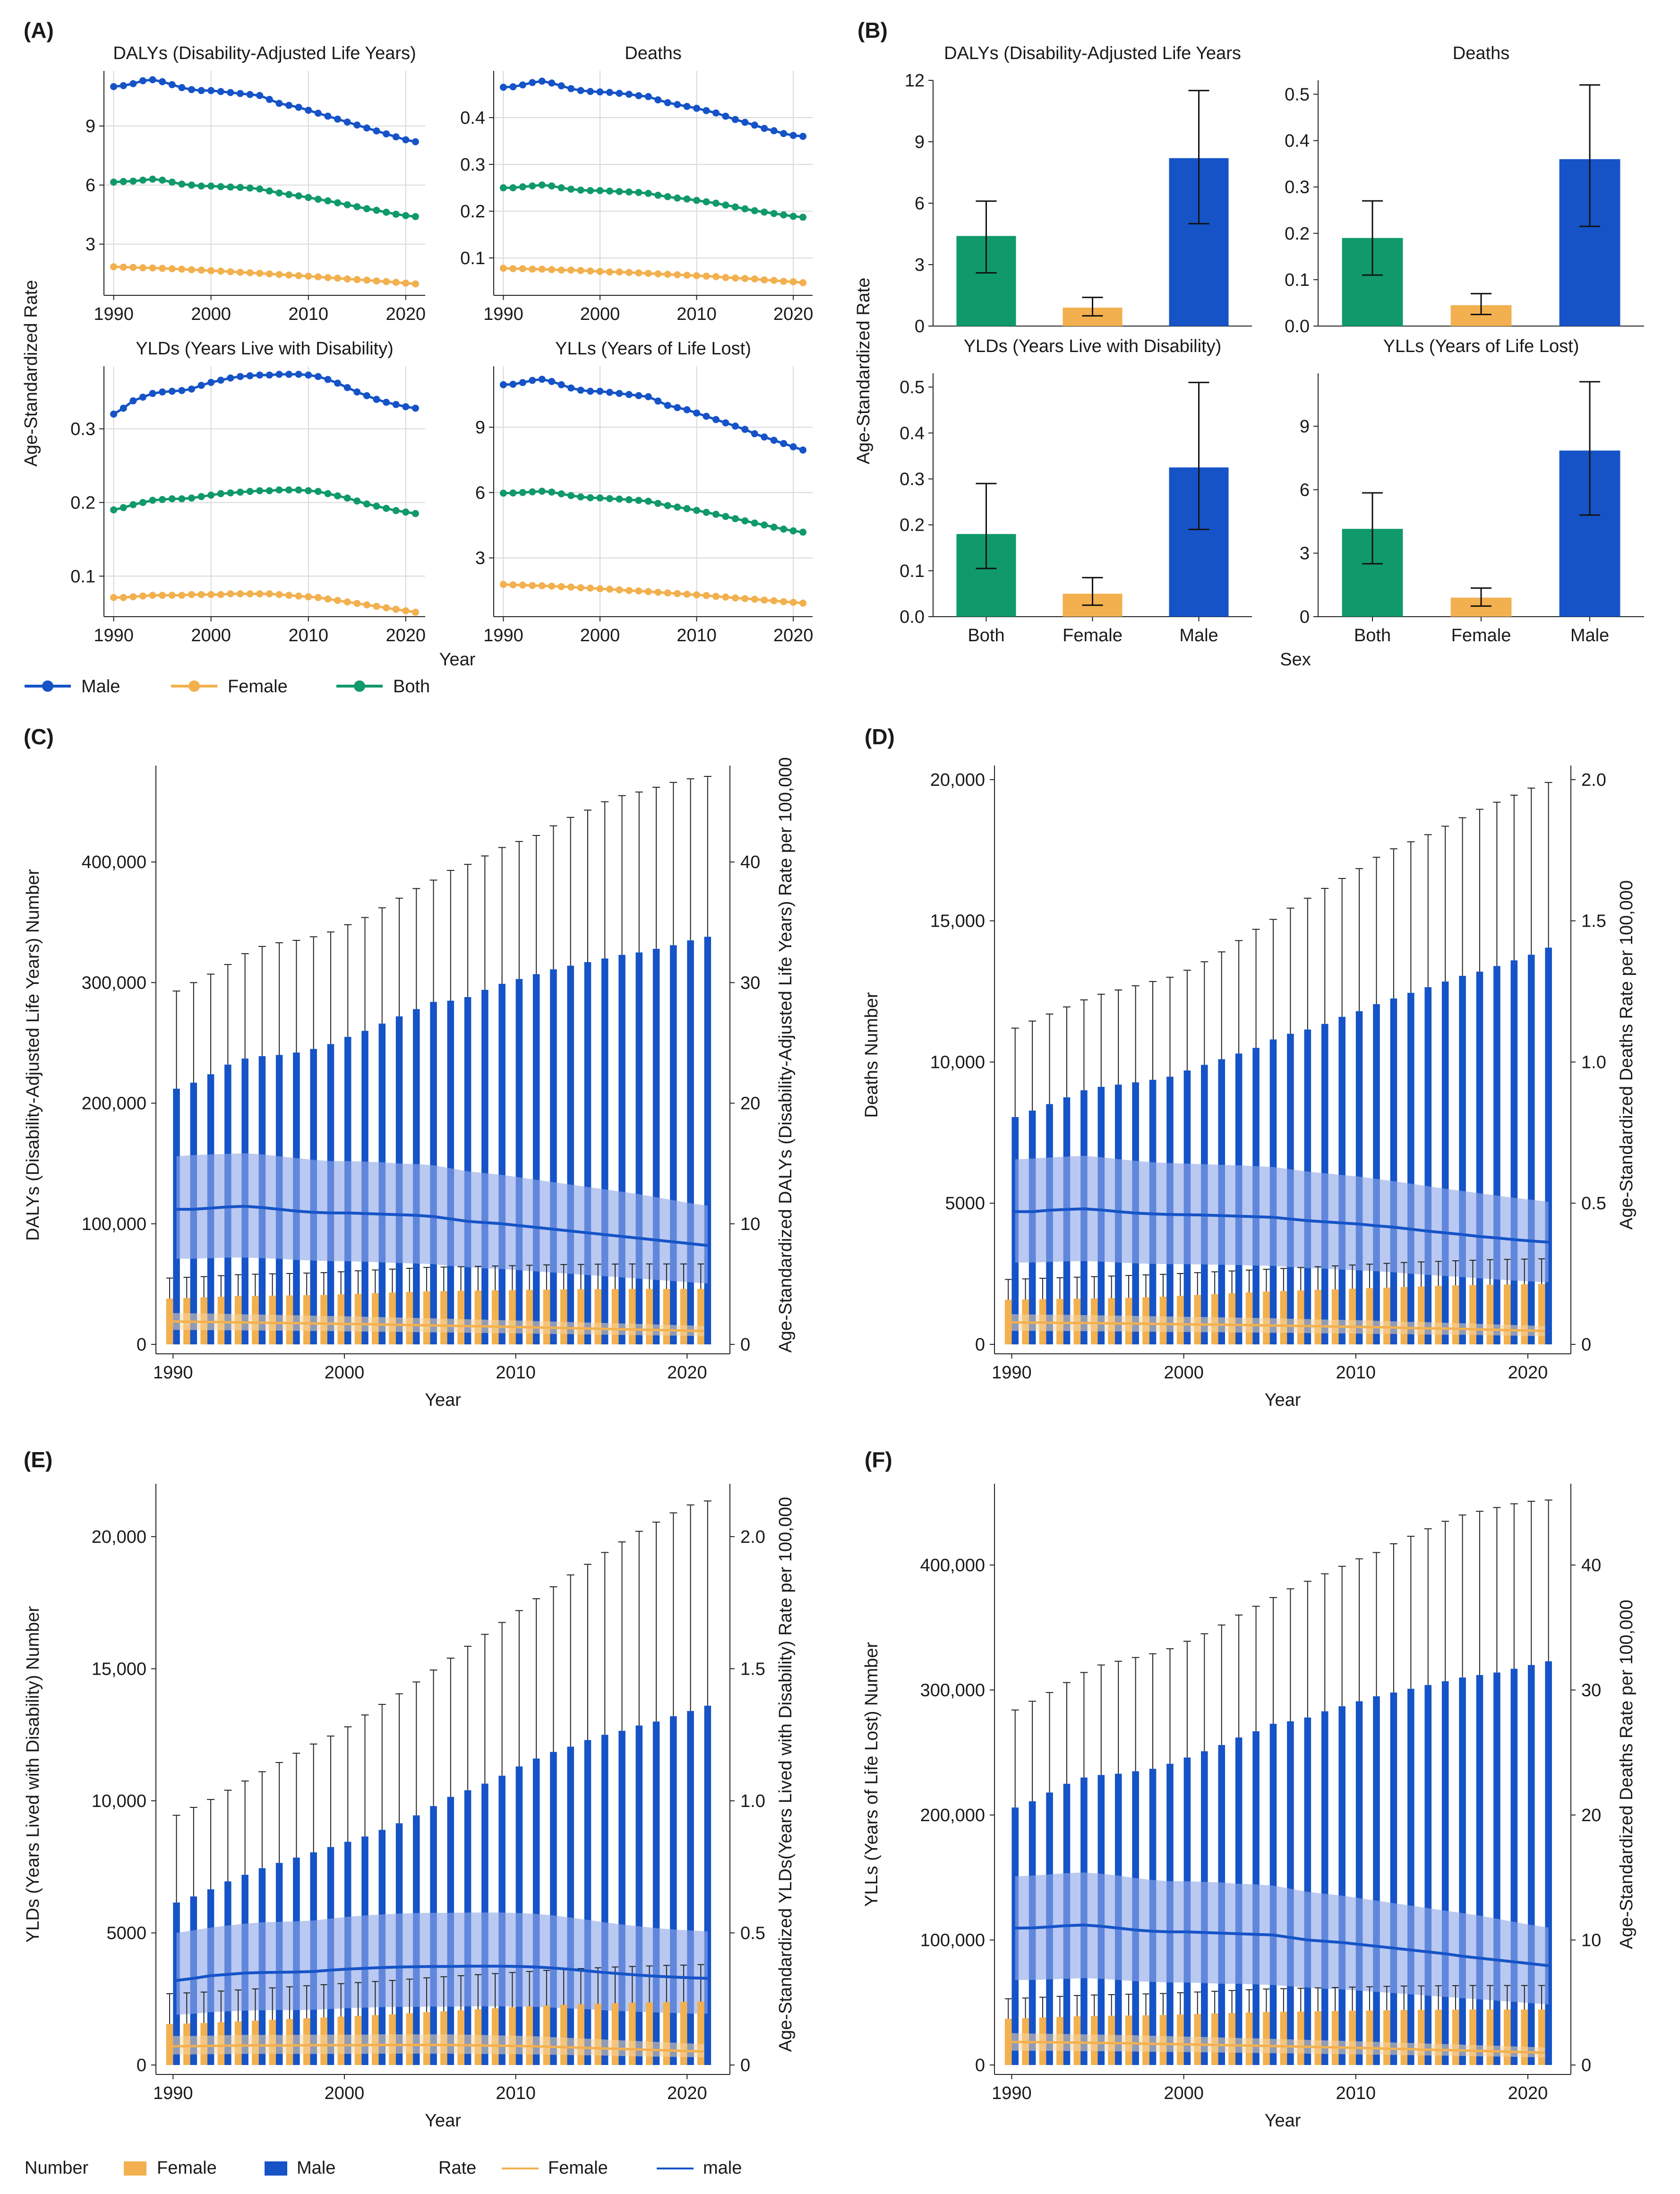  I want to click on y2-tick-label: 0.5, so click(752, 1933).